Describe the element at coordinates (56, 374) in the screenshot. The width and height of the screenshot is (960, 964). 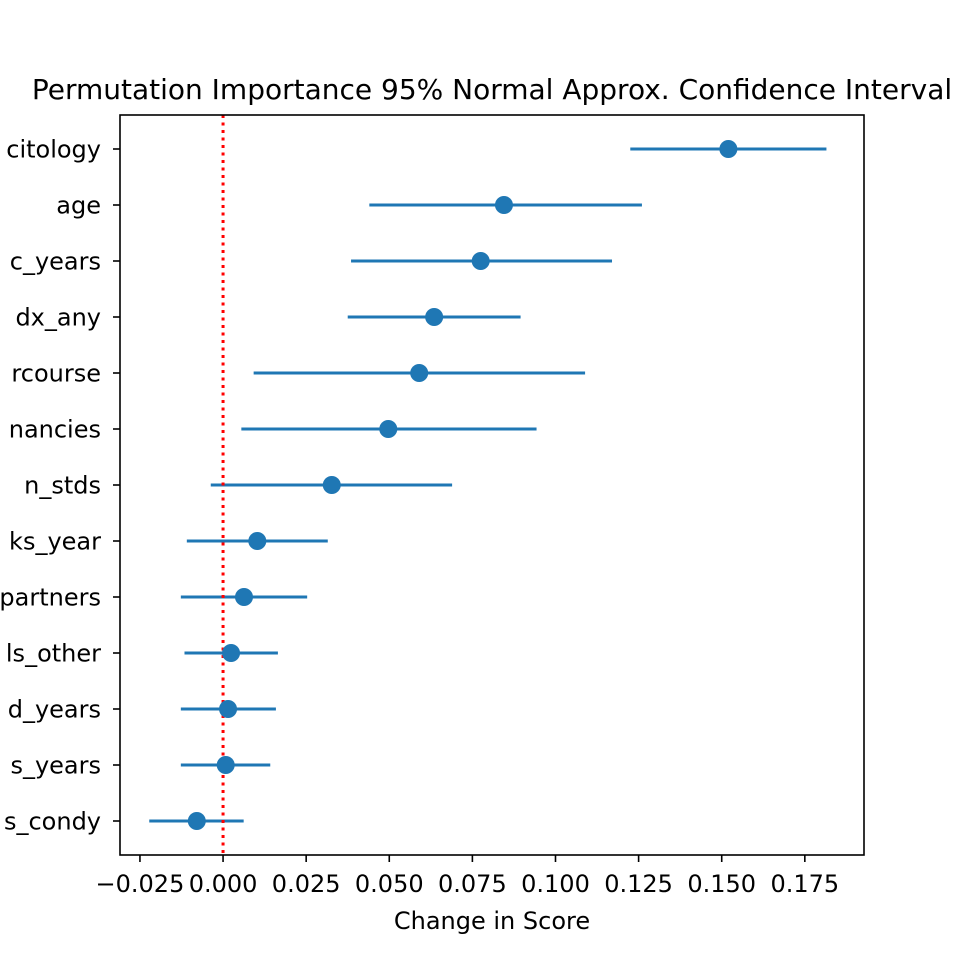
I see `y-tick-label: rcourse` at that location.